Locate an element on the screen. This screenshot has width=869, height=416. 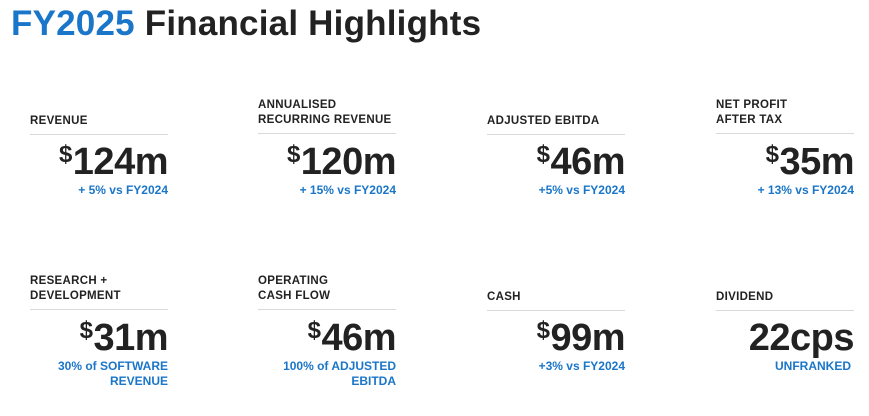
metric-note-line: +3% vs FY2024 is located at coordinates (581, 366).